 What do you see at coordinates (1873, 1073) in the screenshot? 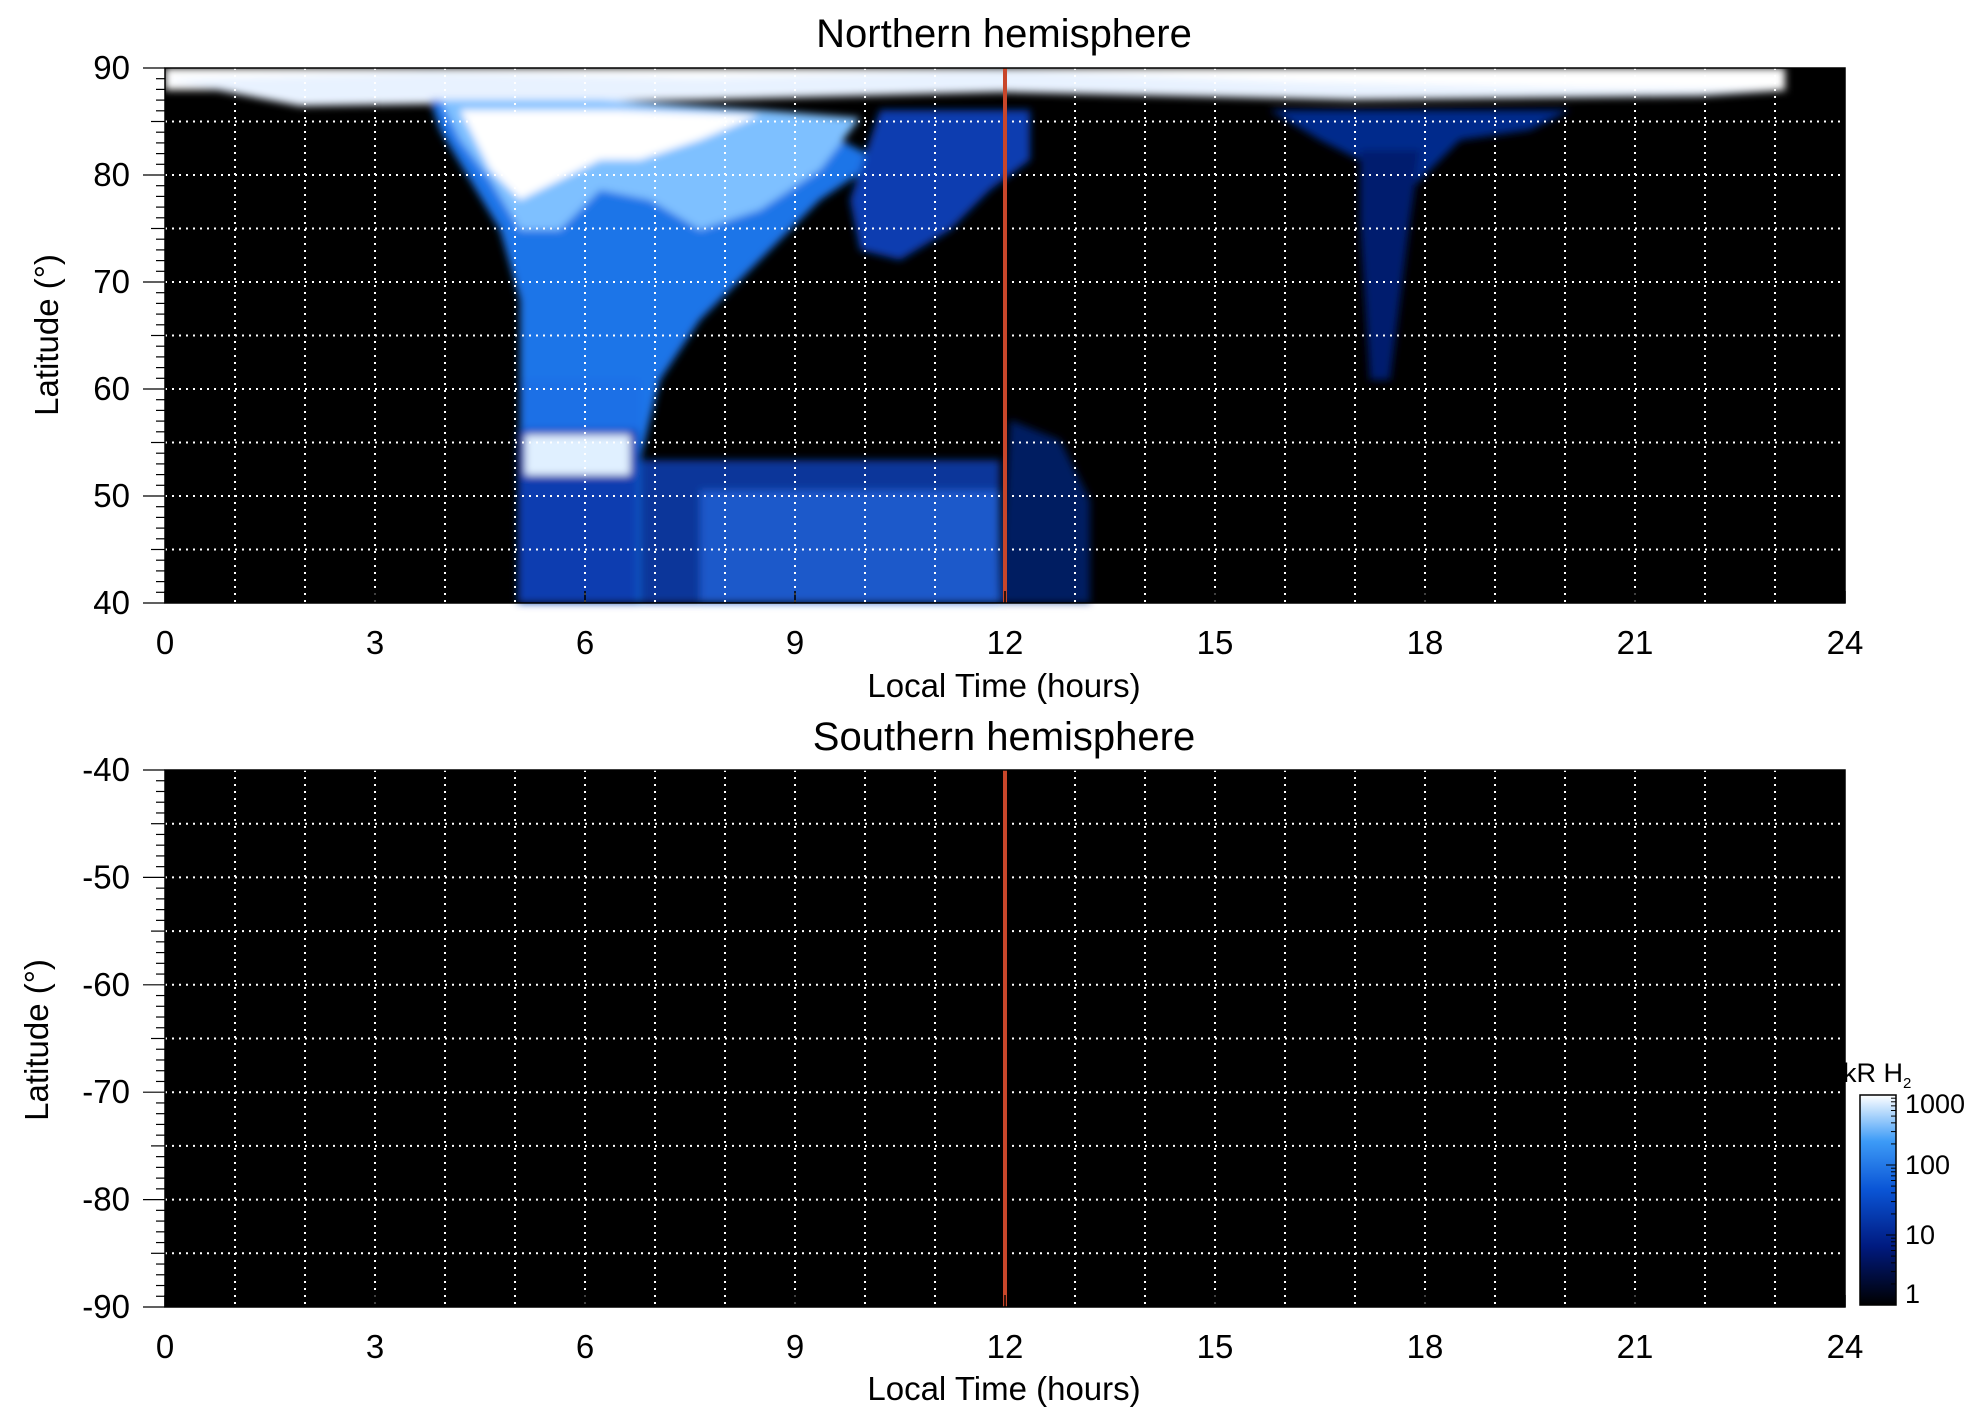
I see `colorbar-title-main: kR H` at bounding box center [1873, 1073].